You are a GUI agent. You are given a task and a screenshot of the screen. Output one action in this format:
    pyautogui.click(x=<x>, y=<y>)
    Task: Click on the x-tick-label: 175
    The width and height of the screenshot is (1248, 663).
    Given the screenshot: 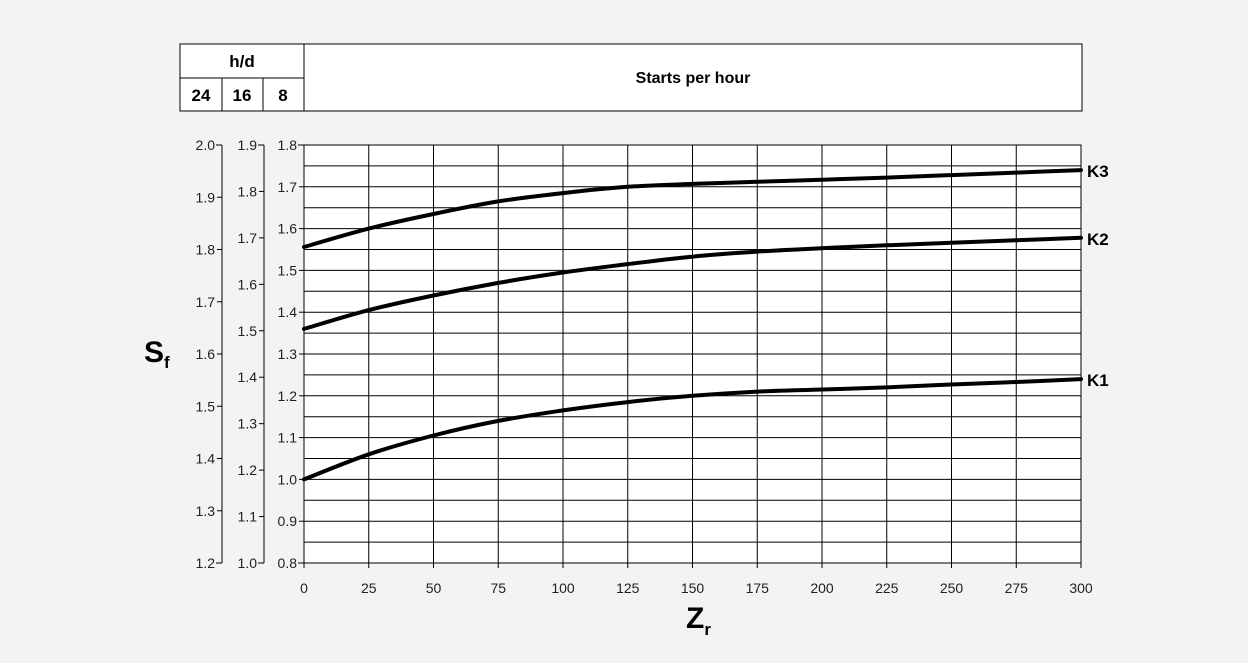 What is the action you would take?
    pyautogui.click(x=758, y=588)
    